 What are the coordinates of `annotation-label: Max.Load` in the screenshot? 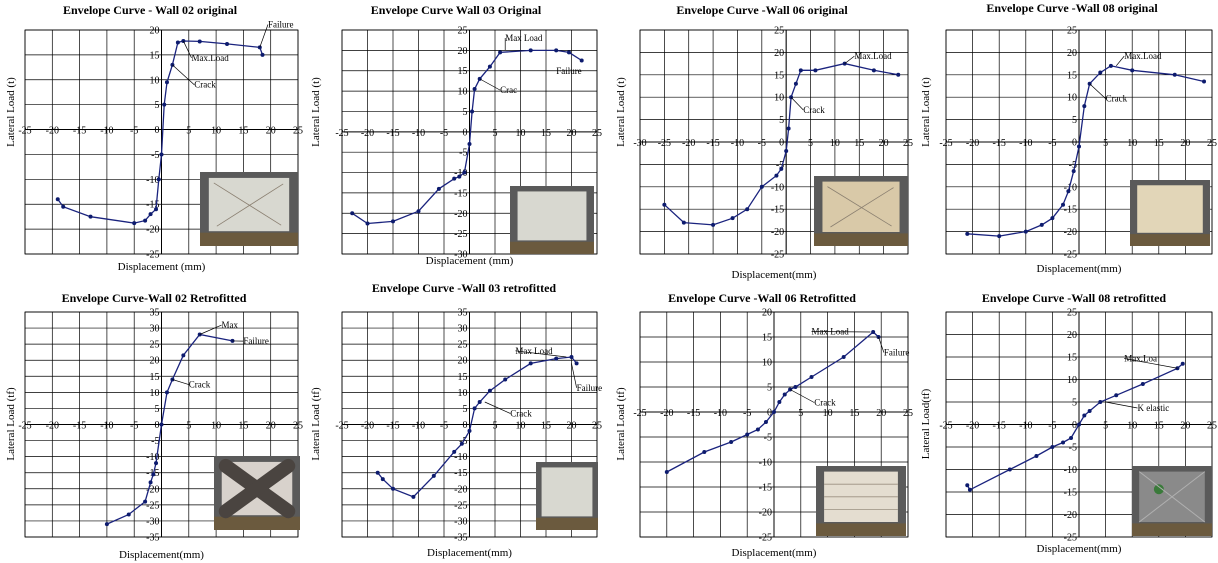 It's located at (1143, 56).